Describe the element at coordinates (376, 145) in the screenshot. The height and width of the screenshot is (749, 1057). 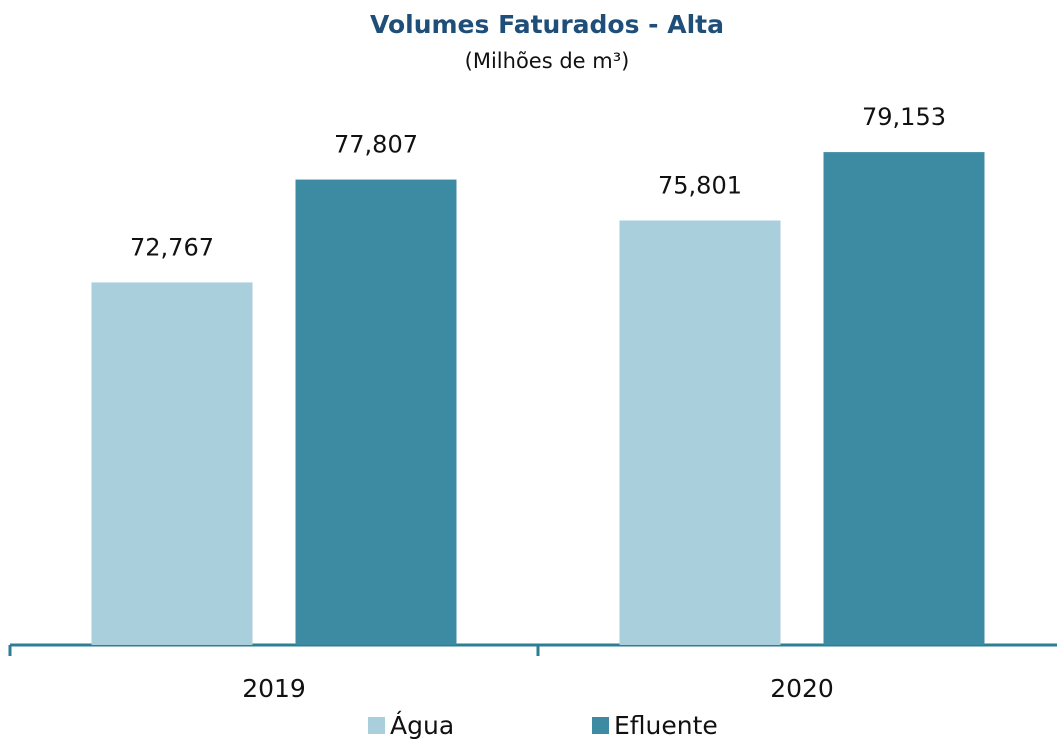
I see `data-label: 77,807` at that location.